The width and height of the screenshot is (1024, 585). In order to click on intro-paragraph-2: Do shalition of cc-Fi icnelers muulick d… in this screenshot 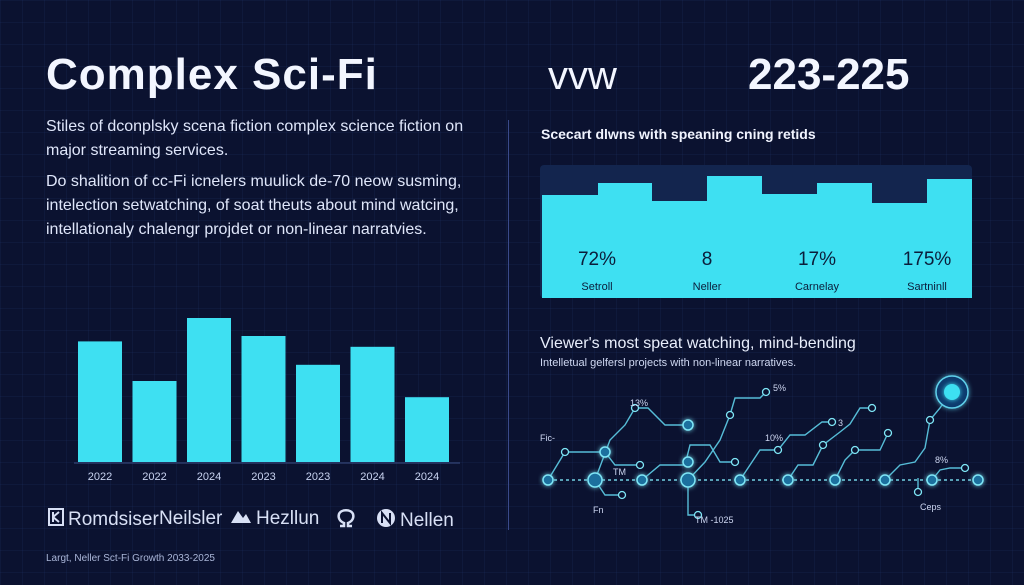, I will do `click(254, 205)`.